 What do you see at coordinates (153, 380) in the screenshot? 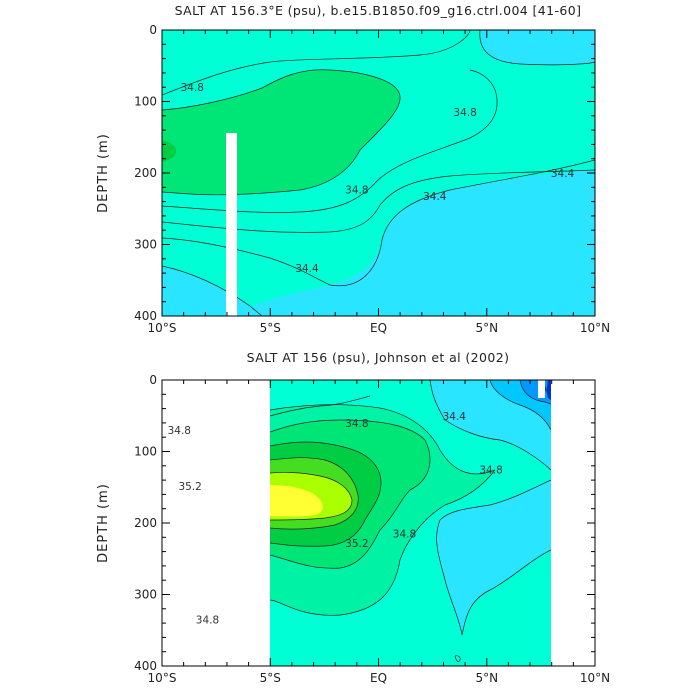
I see `bottom-ytick-label: 0` at bounding box center [153, 380].